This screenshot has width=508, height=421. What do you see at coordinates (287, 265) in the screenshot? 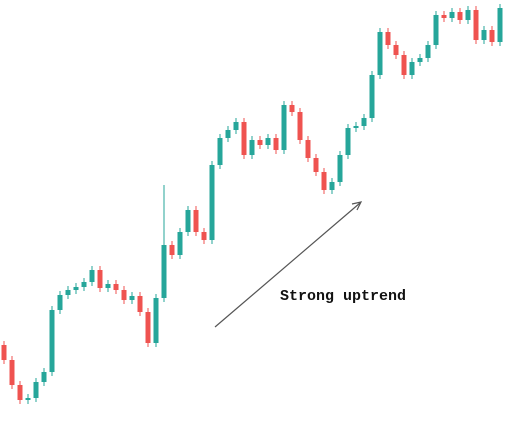
I see `trend-arrow` at bounding box center [287, 265].